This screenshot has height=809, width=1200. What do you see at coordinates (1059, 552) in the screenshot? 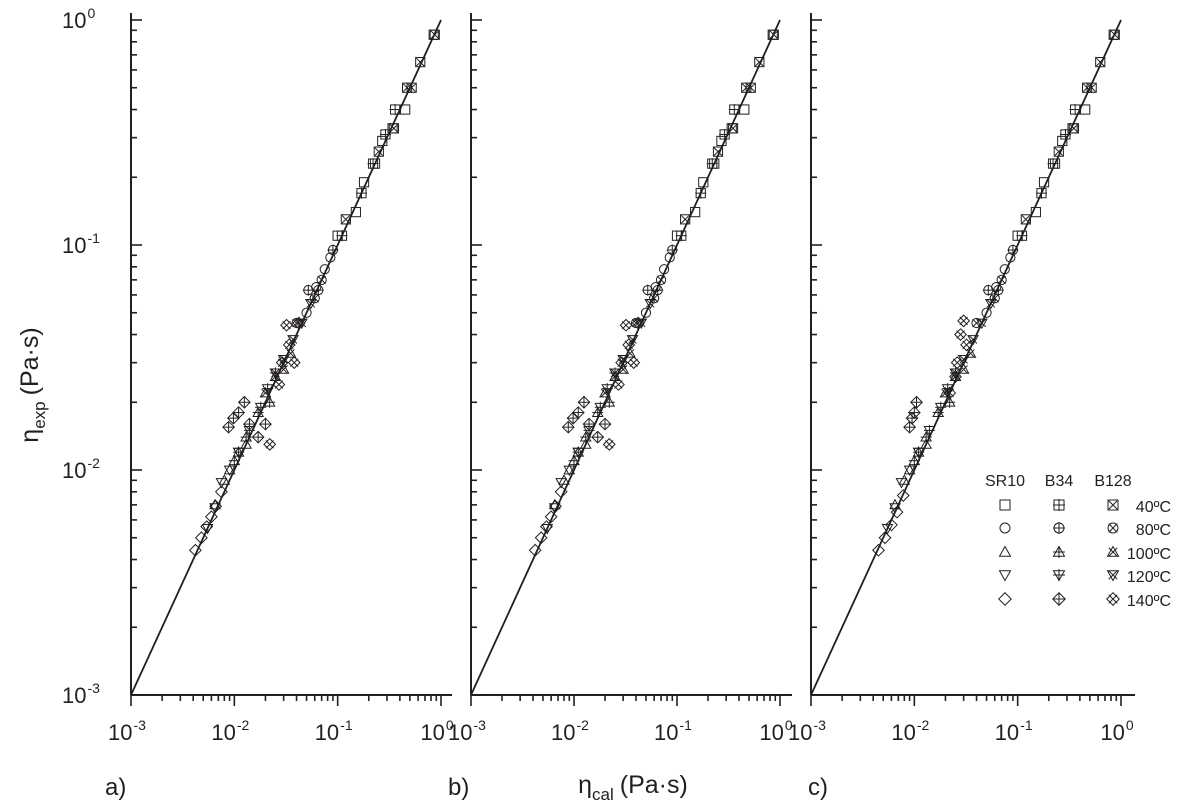
I see `legend-markers` at bounding box center [1059, 552].